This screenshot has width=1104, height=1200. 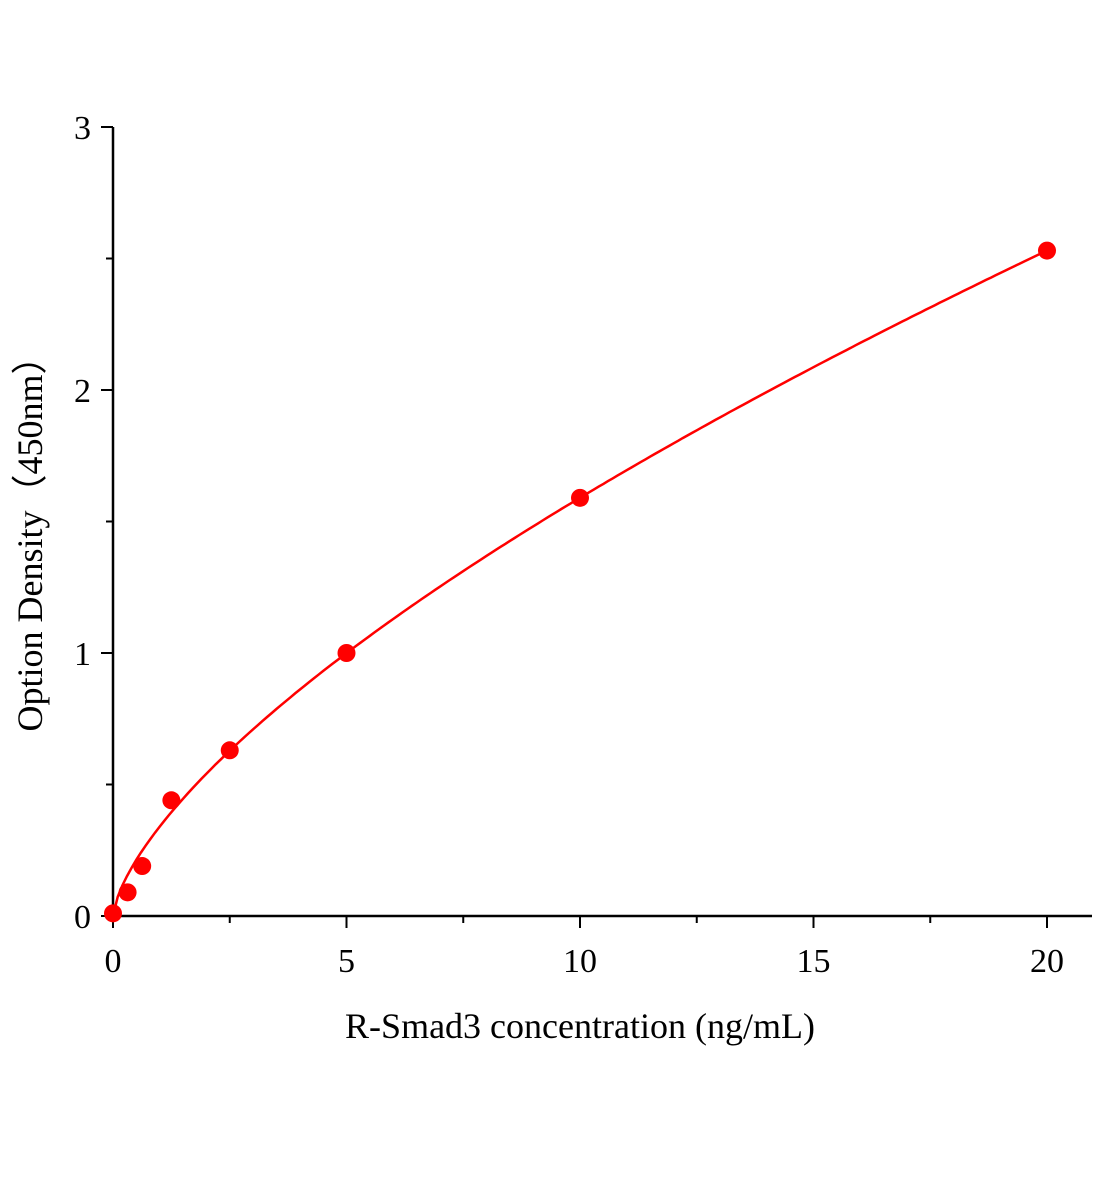 What do you see at coordinates (82, 391) in the screenshot?
I see `y-tick-label: 2` at bounding box center [82, 391].